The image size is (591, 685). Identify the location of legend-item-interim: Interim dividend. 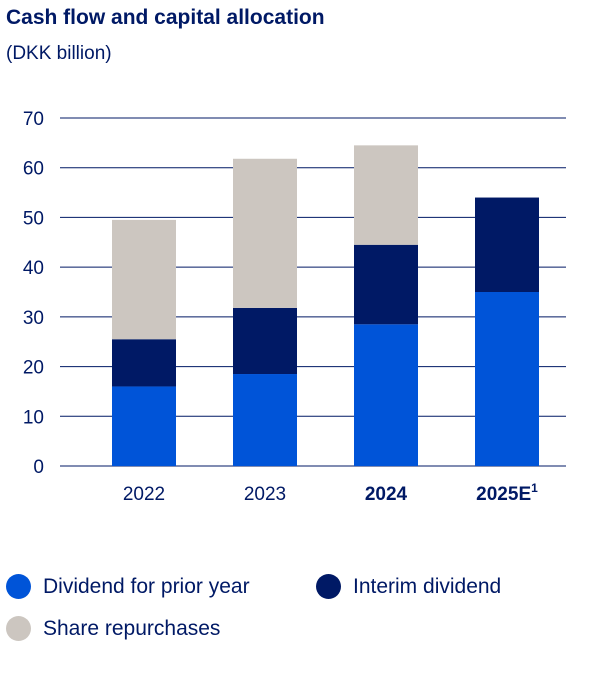
(408, 586).